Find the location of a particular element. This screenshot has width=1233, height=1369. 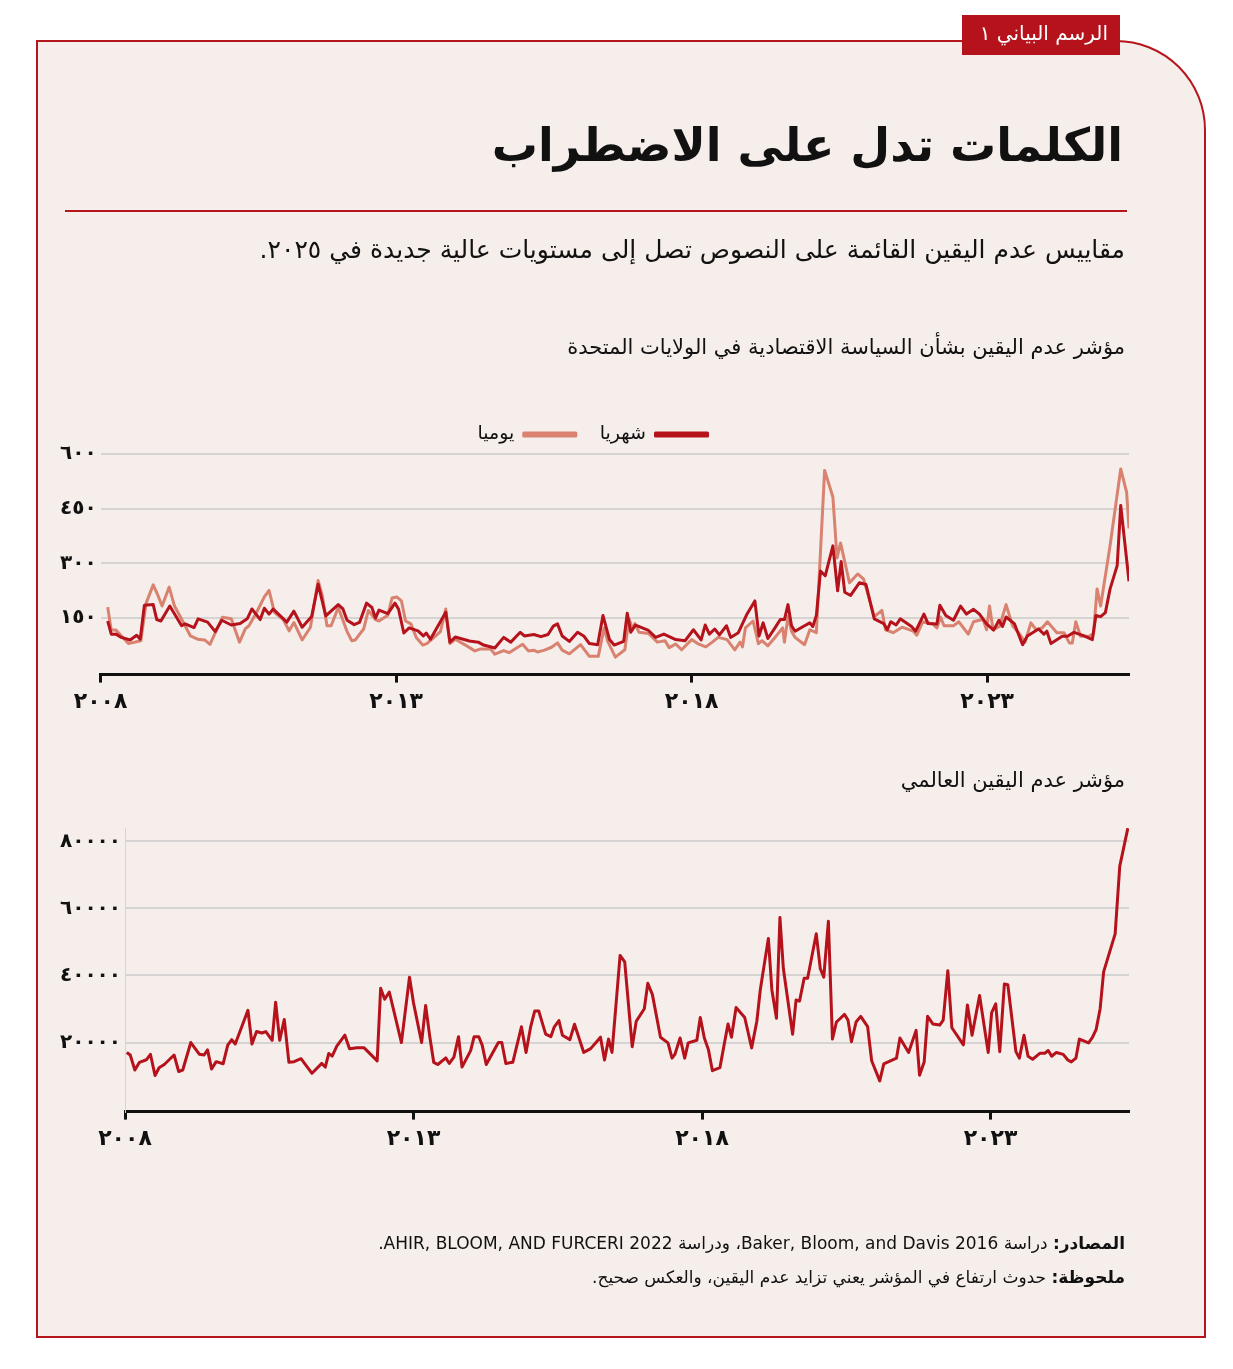

chart-subtitle: مقاييس عدم اليقين القائمة على النصوص تصل إلى مستويات عالية جديدة في ٢٠٢٥. is located at coordinates (691, 250).